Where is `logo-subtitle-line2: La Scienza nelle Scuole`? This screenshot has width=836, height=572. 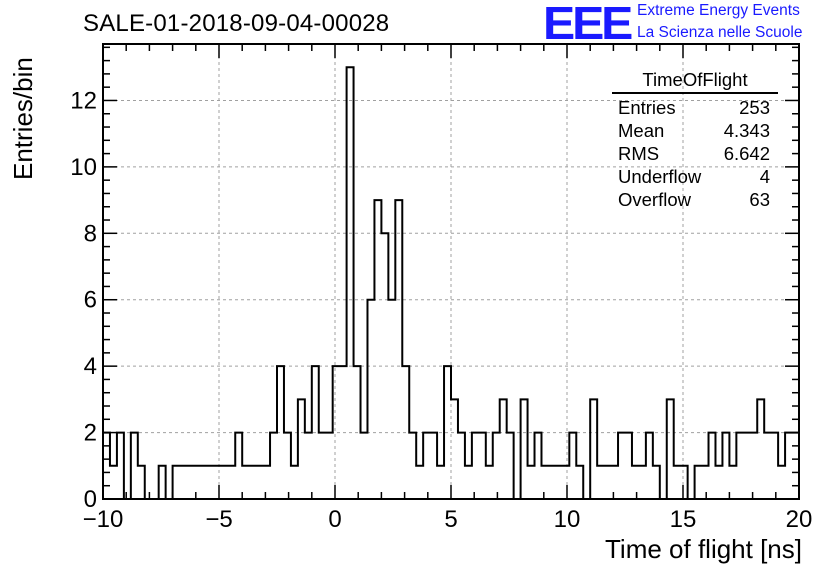 logo-subtitle-line2: La Scienza nelle Scuole is located at coordinates (720, 32).